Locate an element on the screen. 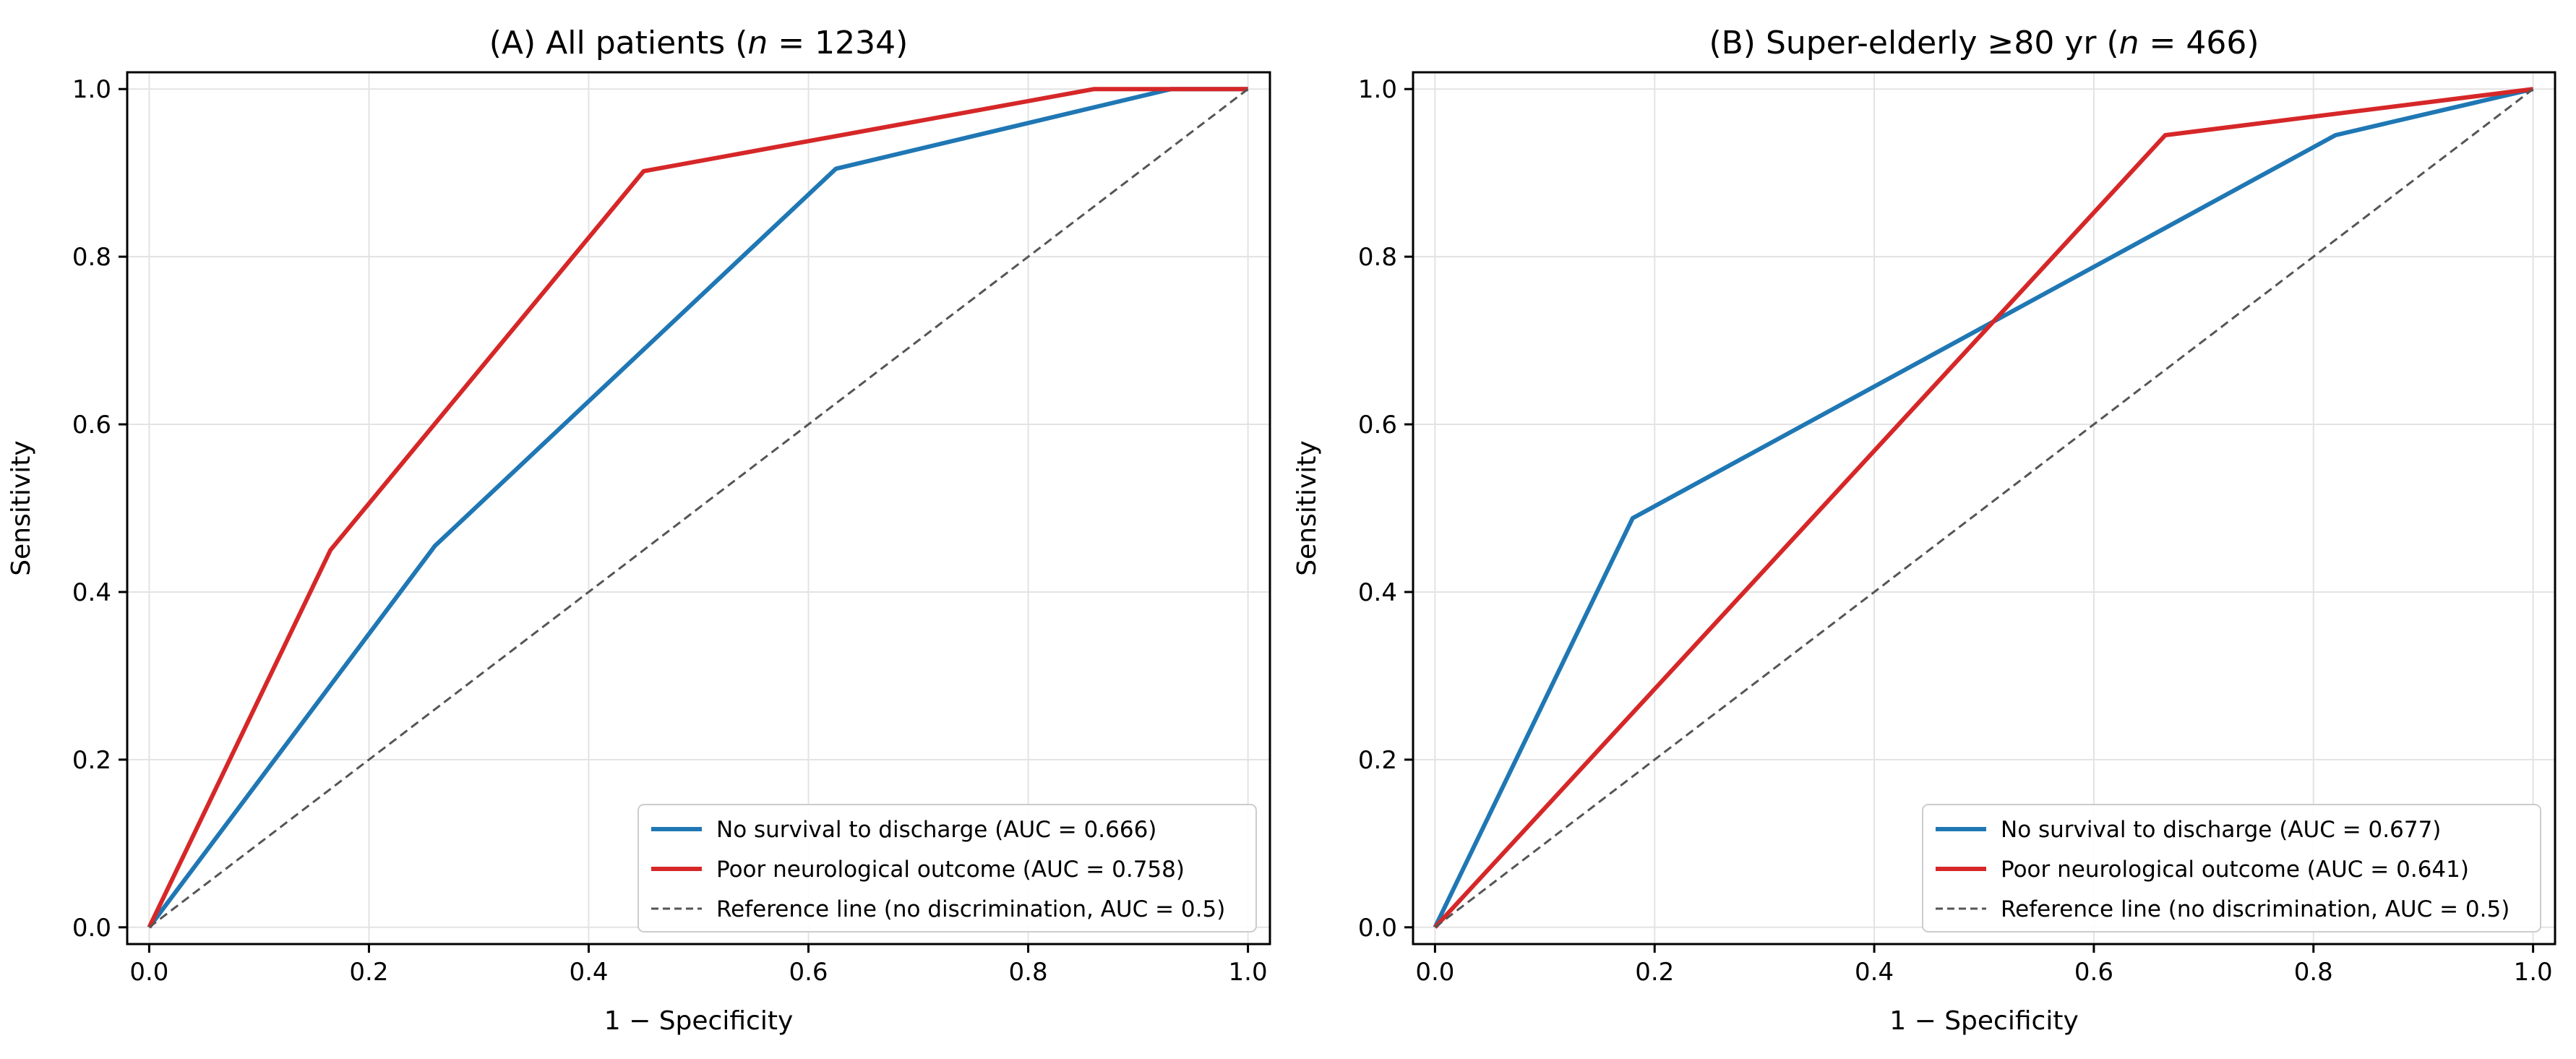 The width and height of the screenshot is (2576, 1059). legend-label: No survival to discharge (AUC = 0.677) is located at coordinates (2221, 830).